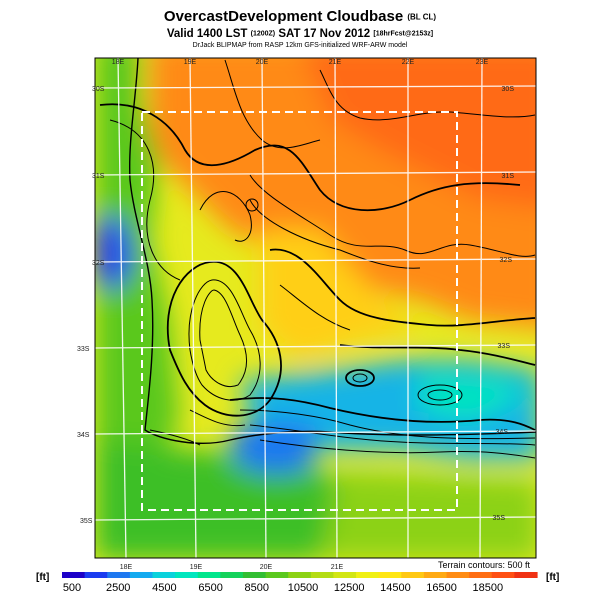  What do you see at coordinates (441, 588) in the screenshot?
I see `colorbar-tick-label: 16500` at bounding box center [441, 588].